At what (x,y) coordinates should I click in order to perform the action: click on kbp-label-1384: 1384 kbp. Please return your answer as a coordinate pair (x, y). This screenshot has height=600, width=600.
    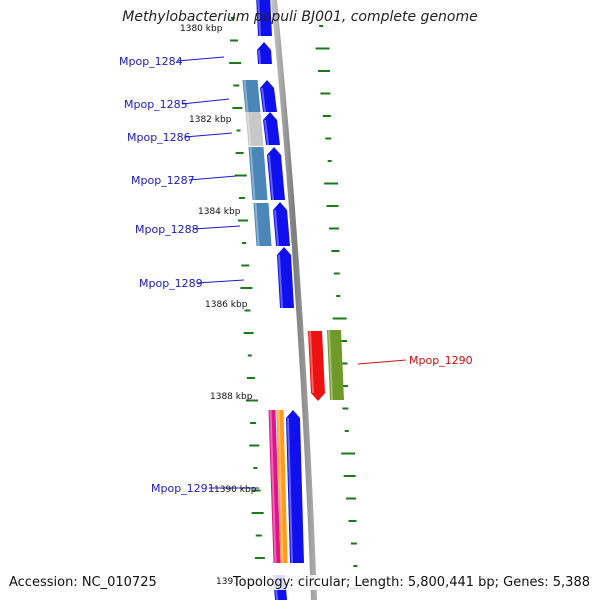
    Looking at the image, I should click on (219, 212).